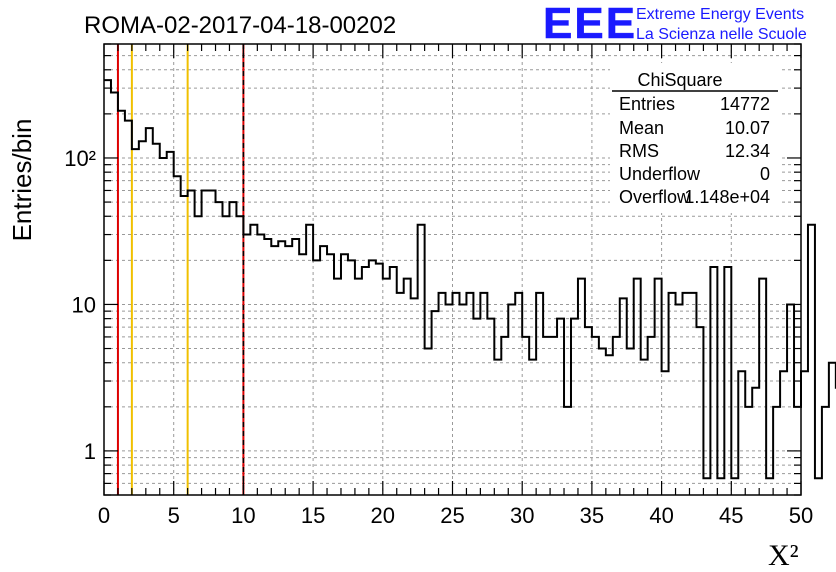 This screenshot has height=572, width=836. What do you see at coordinates (661, 515) in the screenshot?
I see `x-tick-label: 40` at bounding box center [661, 515].